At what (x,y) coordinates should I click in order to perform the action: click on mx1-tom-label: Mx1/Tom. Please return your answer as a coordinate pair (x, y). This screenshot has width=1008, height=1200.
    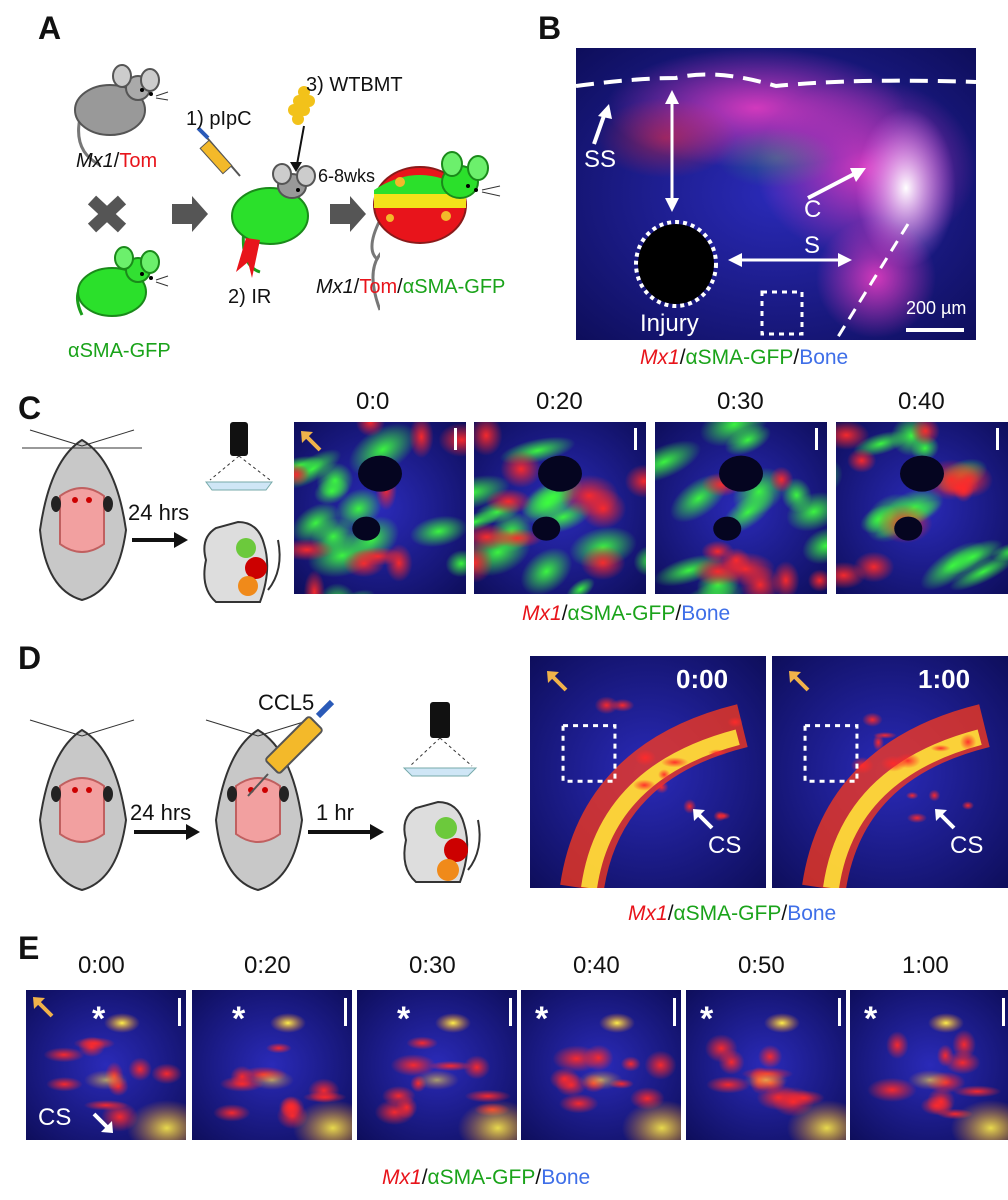
    Looking at the image, I should click on (116, 161).